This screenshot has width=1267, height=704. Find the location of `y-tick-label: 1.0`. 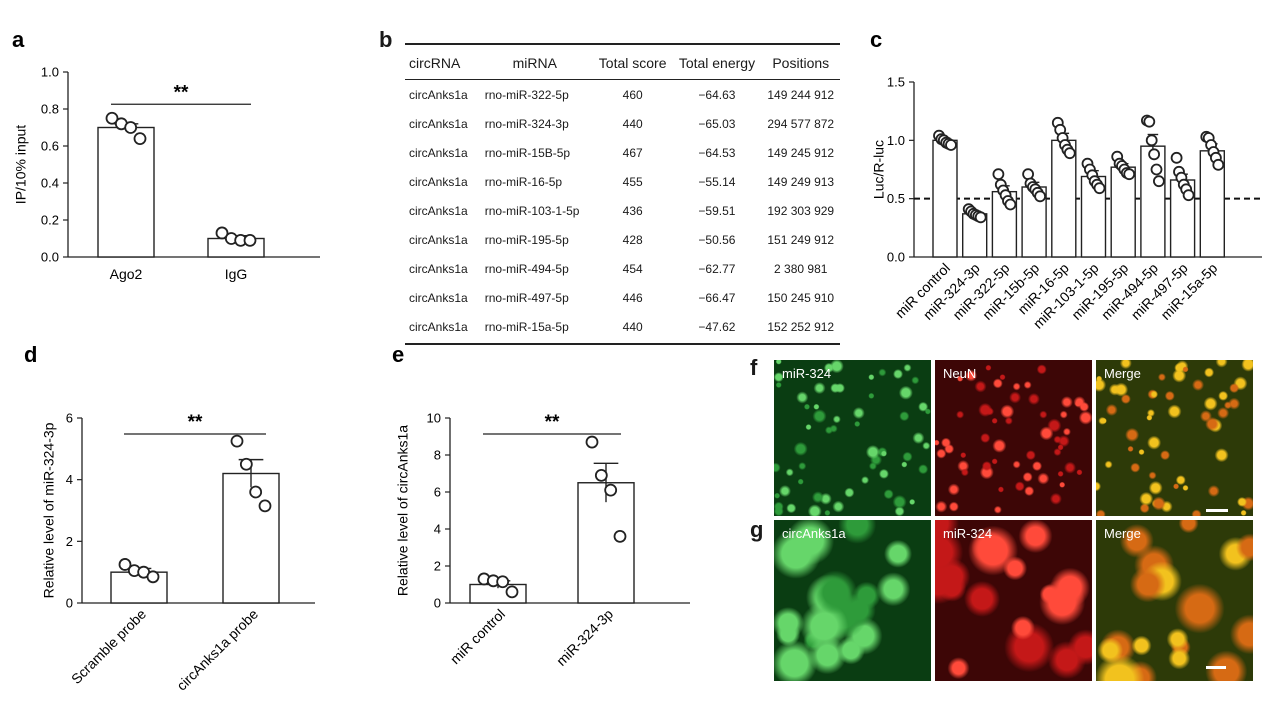

y-tick-label: 1.0 is located at coordinates (896, 140).